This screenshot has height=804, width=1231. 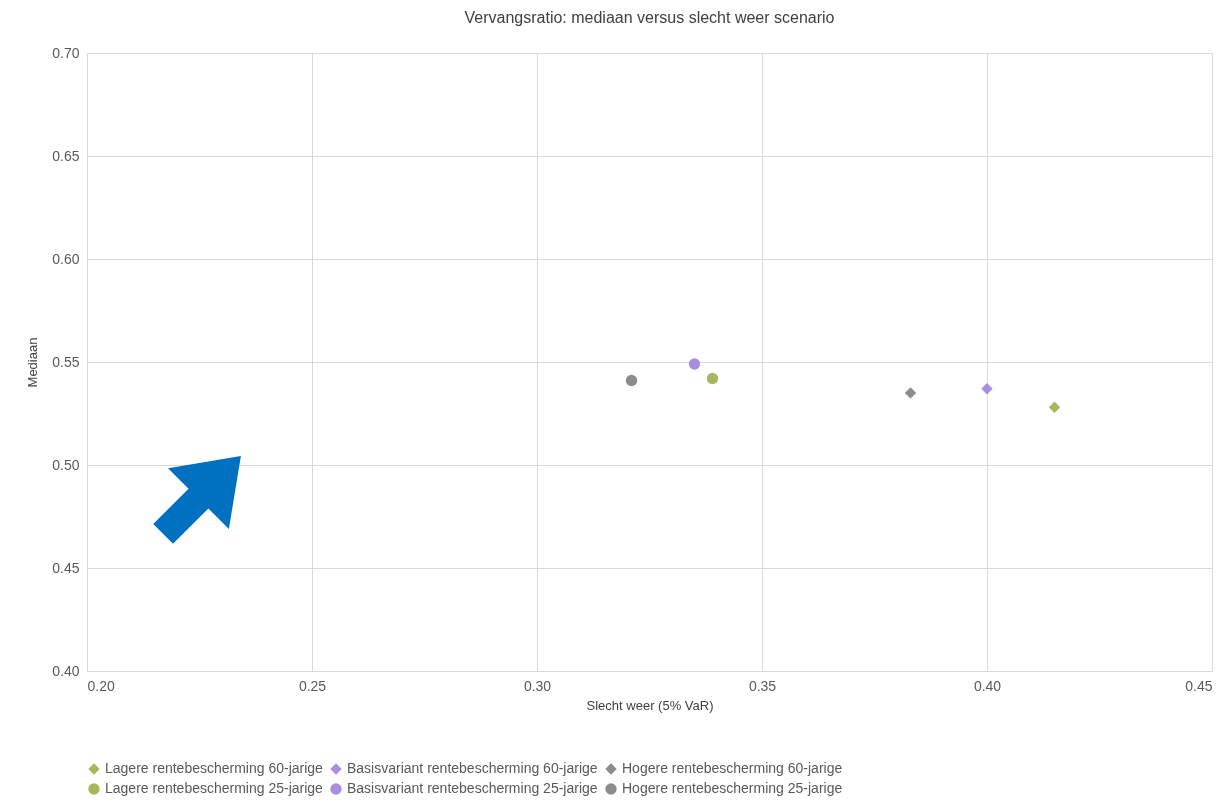 I want to click on legend-label: Hogere rentebescherming 60-jarige, so click(x=732, y=768).